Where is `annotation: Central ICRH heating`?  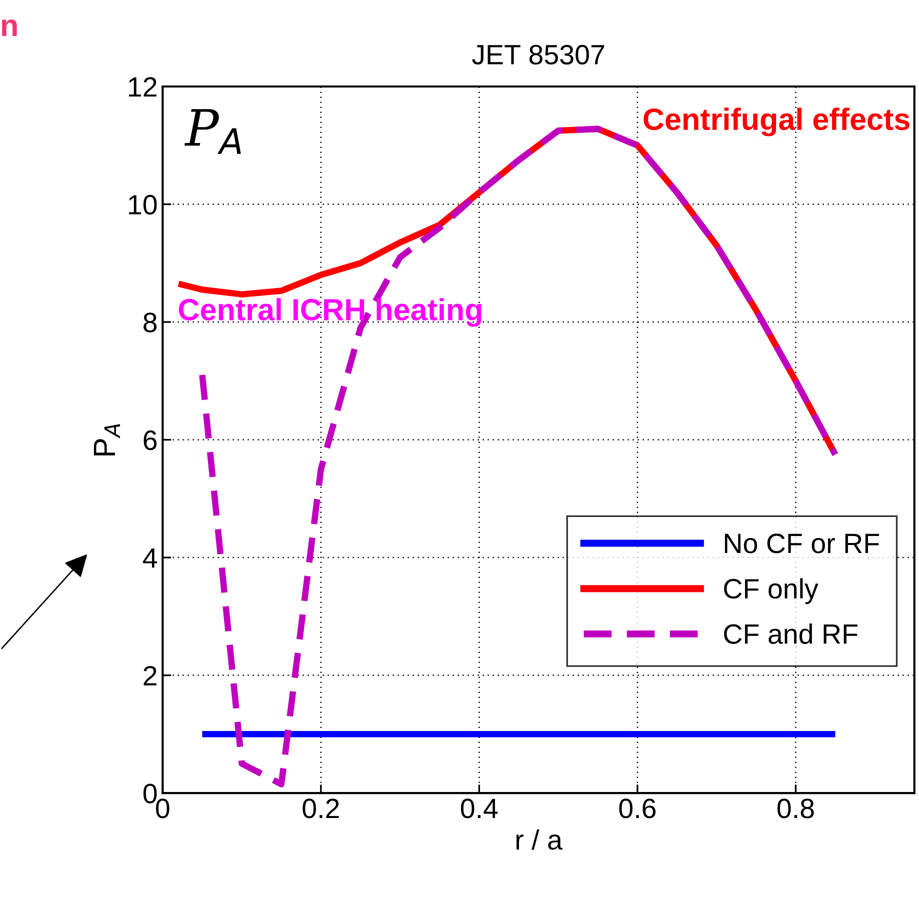
annotation: Central ICRH heating is located at coordinates (330, 312).